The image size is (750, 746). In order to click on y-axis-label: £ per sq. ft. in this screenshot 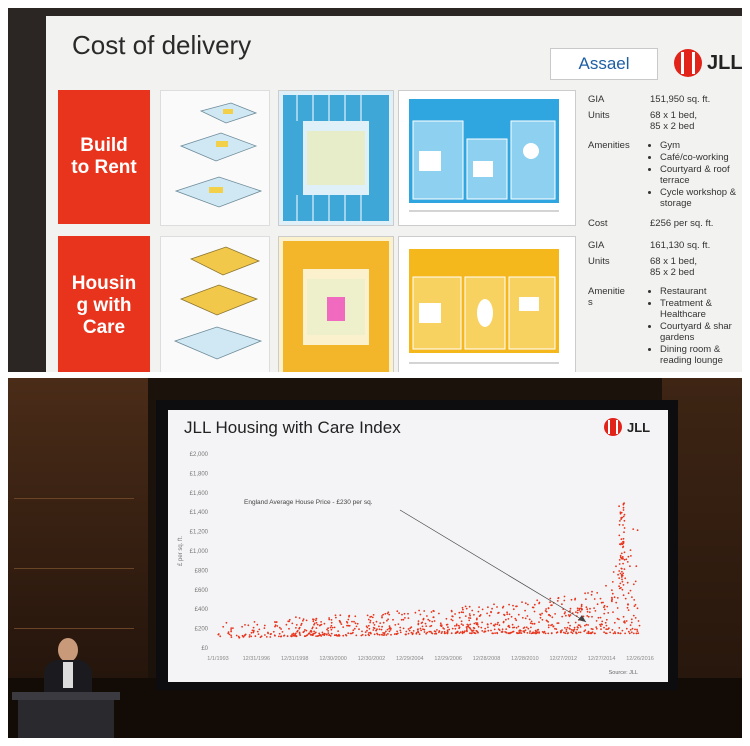, I will do `click(181, 551)`.